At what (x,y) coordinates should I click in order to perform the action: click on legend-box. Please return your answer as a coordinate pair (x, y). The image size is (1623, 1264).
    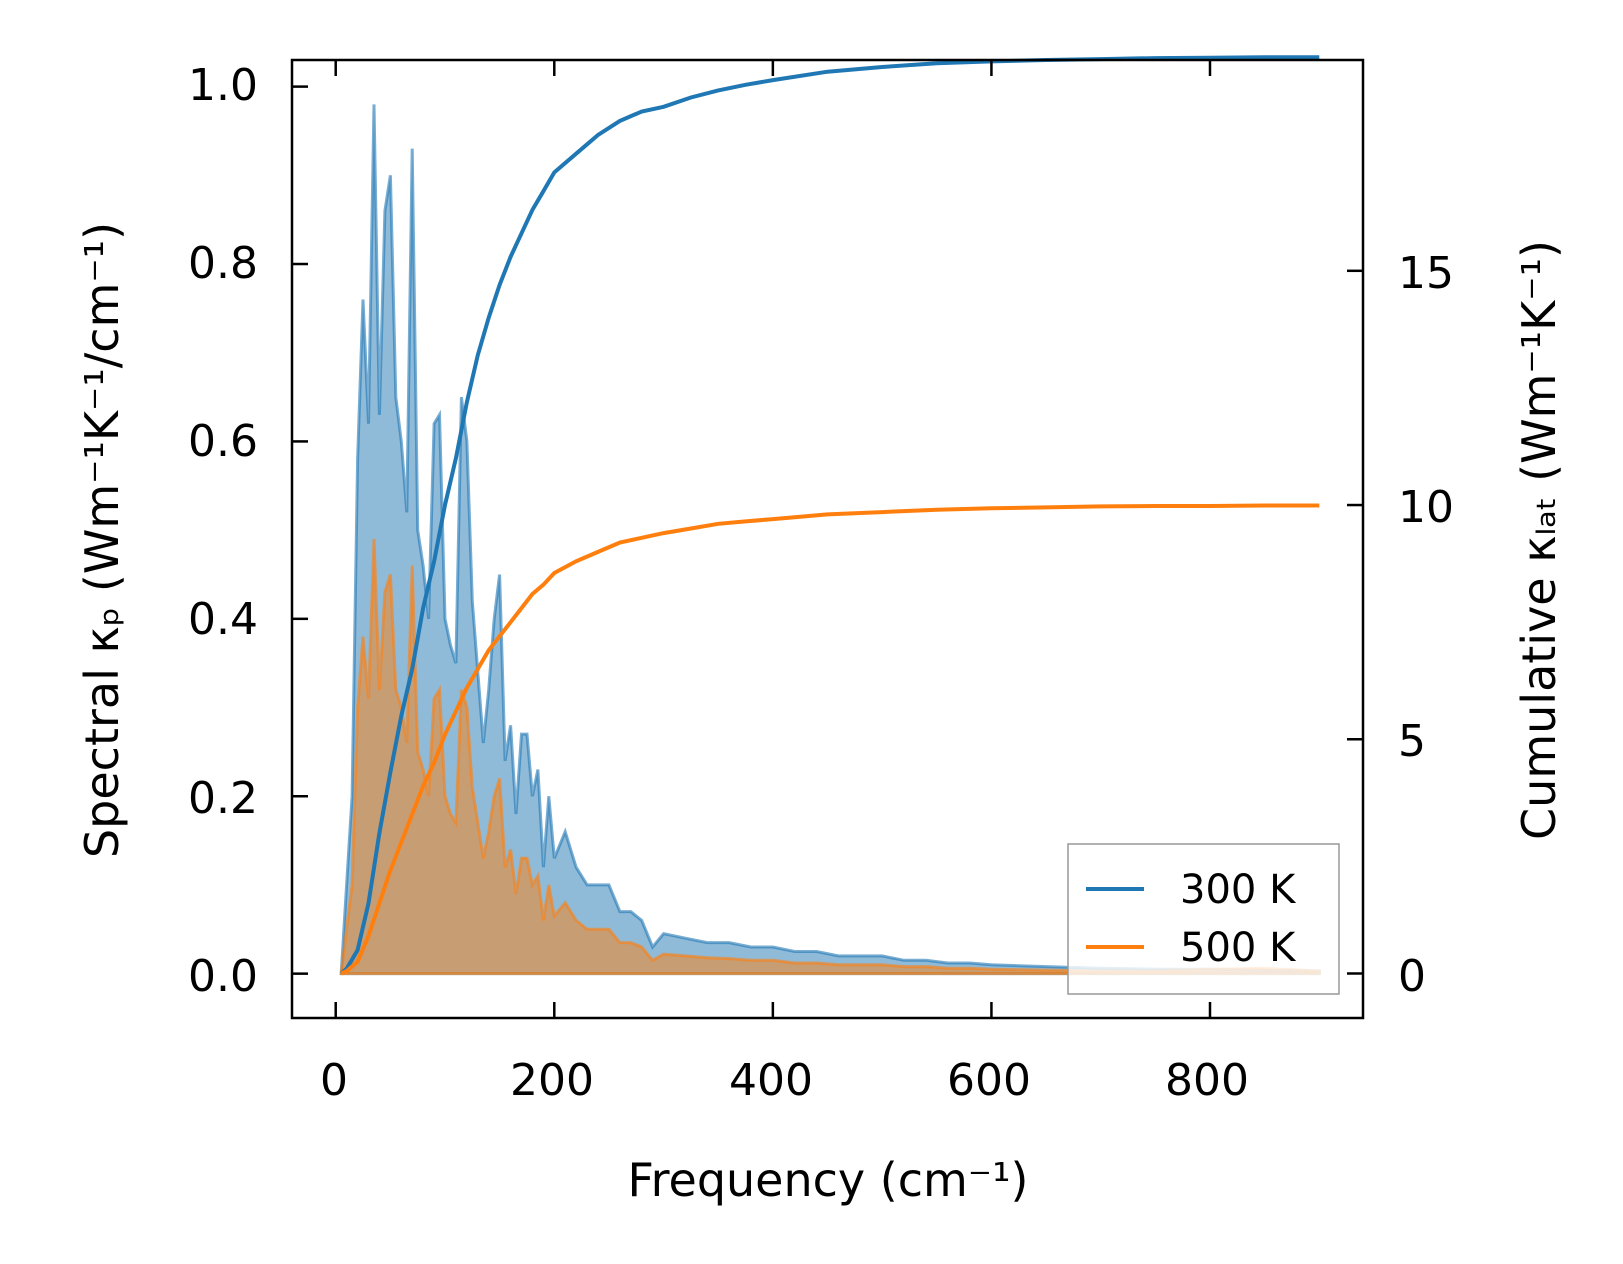
    Looking at the image, I should click on (1203, 919).